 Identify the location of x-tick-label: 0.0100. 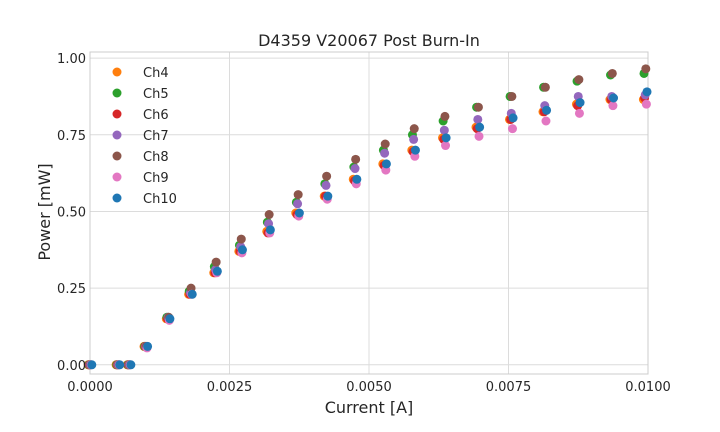
(648, 387).